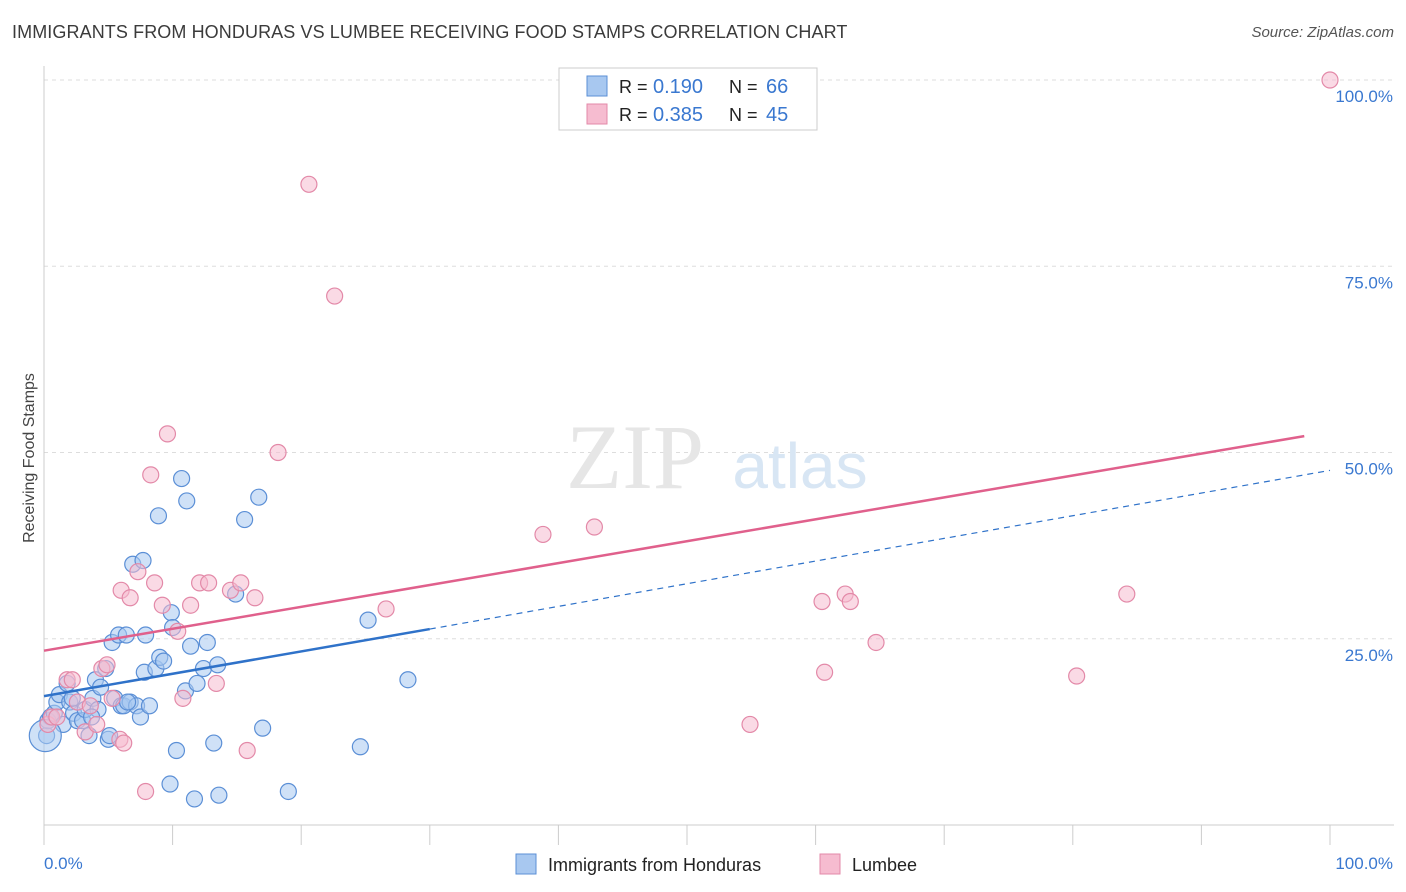 This screenshot has height=892, width=1406. What do you see at coordinates (777, 87) in the screenshot?
I see `stats-n-value-1: 66` at bounding box center [777, 87].